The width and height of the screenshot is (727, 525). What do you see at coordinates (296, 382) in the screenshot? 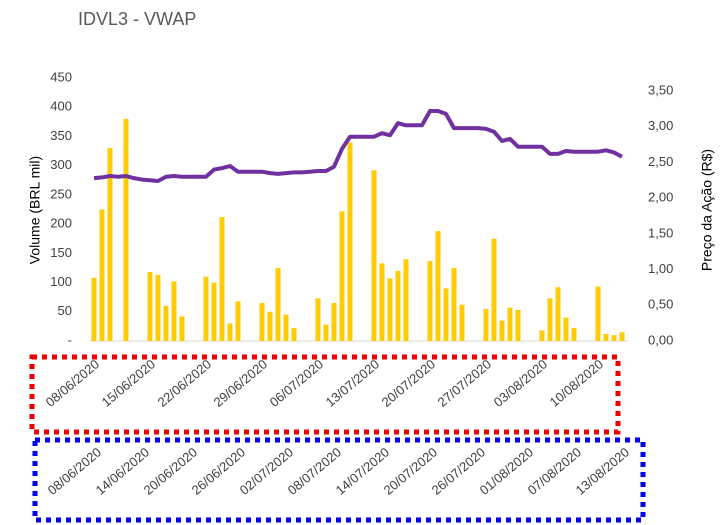
I see `x-tick-label: 06/07/2020` at bounding box center [296, 382].